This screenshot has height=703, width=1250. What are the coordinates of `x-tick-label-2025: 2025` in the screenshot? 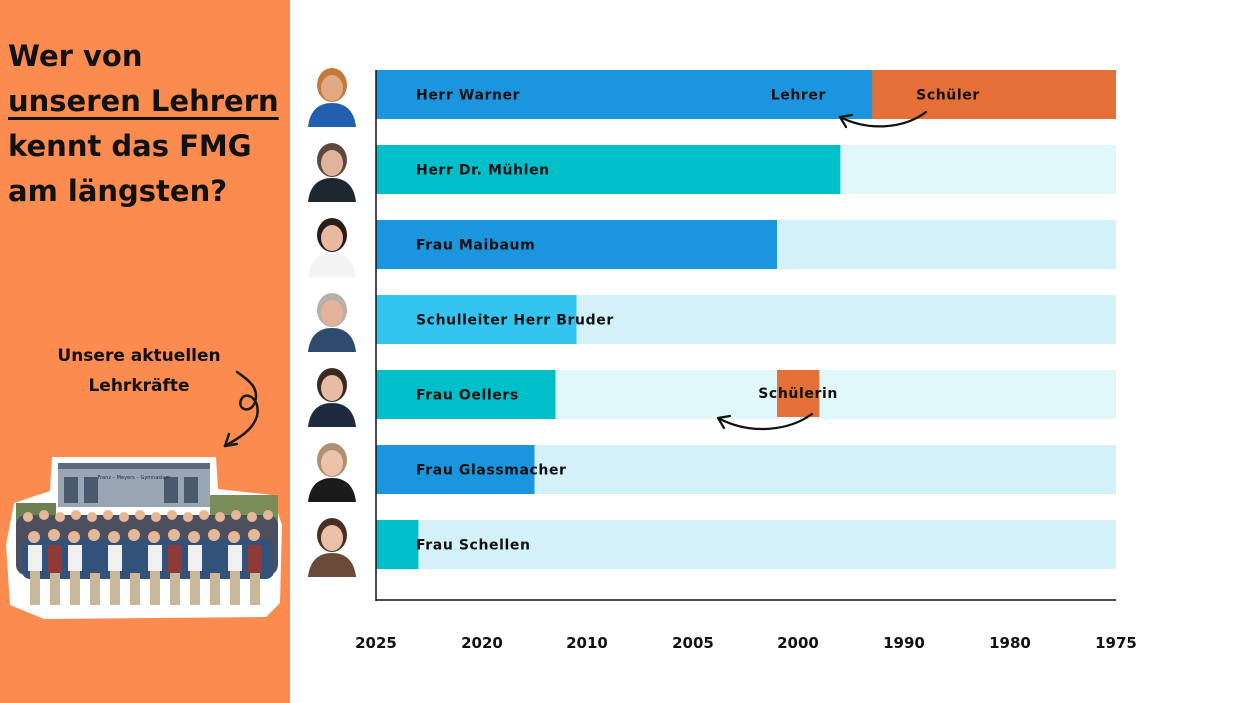 It's located at (376, 643).